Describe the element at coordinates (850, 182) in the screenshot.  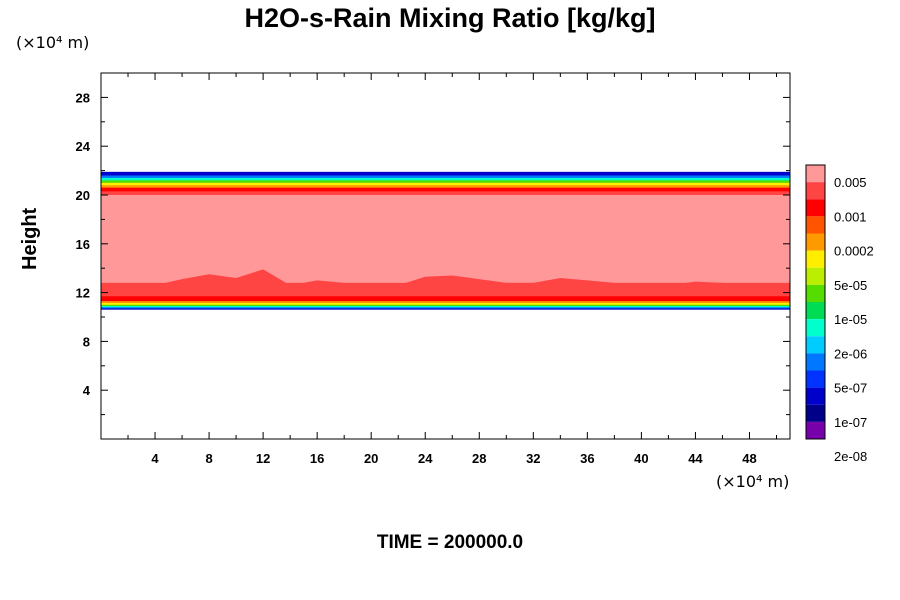
I see `colorbar-label-0: 0.005` at that location.